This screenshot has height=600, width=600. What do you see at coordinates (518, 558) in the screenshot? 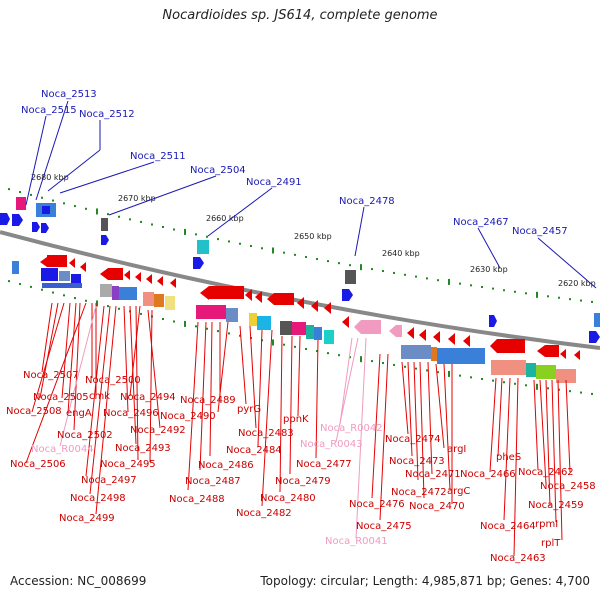
I see `gene-label: Noca_2463` at bounding box center [518, 558].